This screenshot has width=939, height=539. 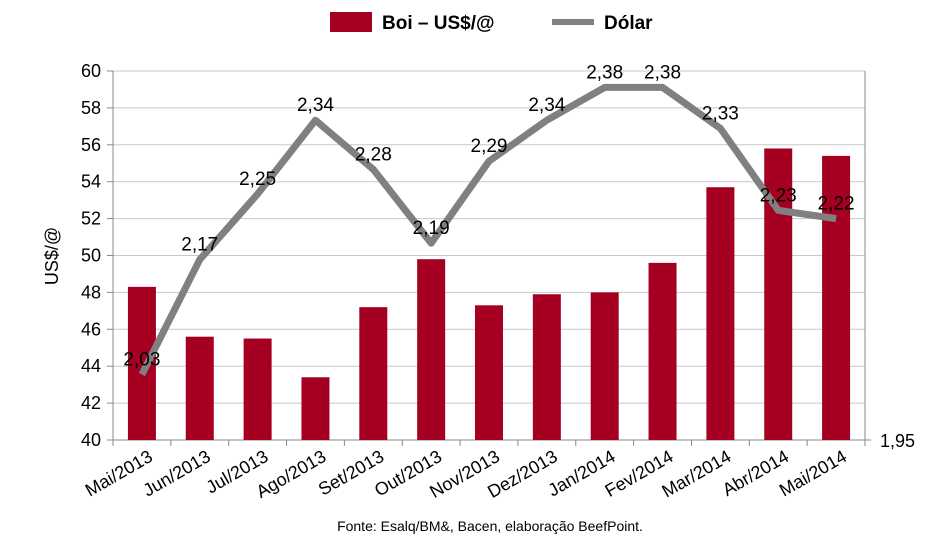 I want to click on bar-mar-2014, so click(x=720, y=313).